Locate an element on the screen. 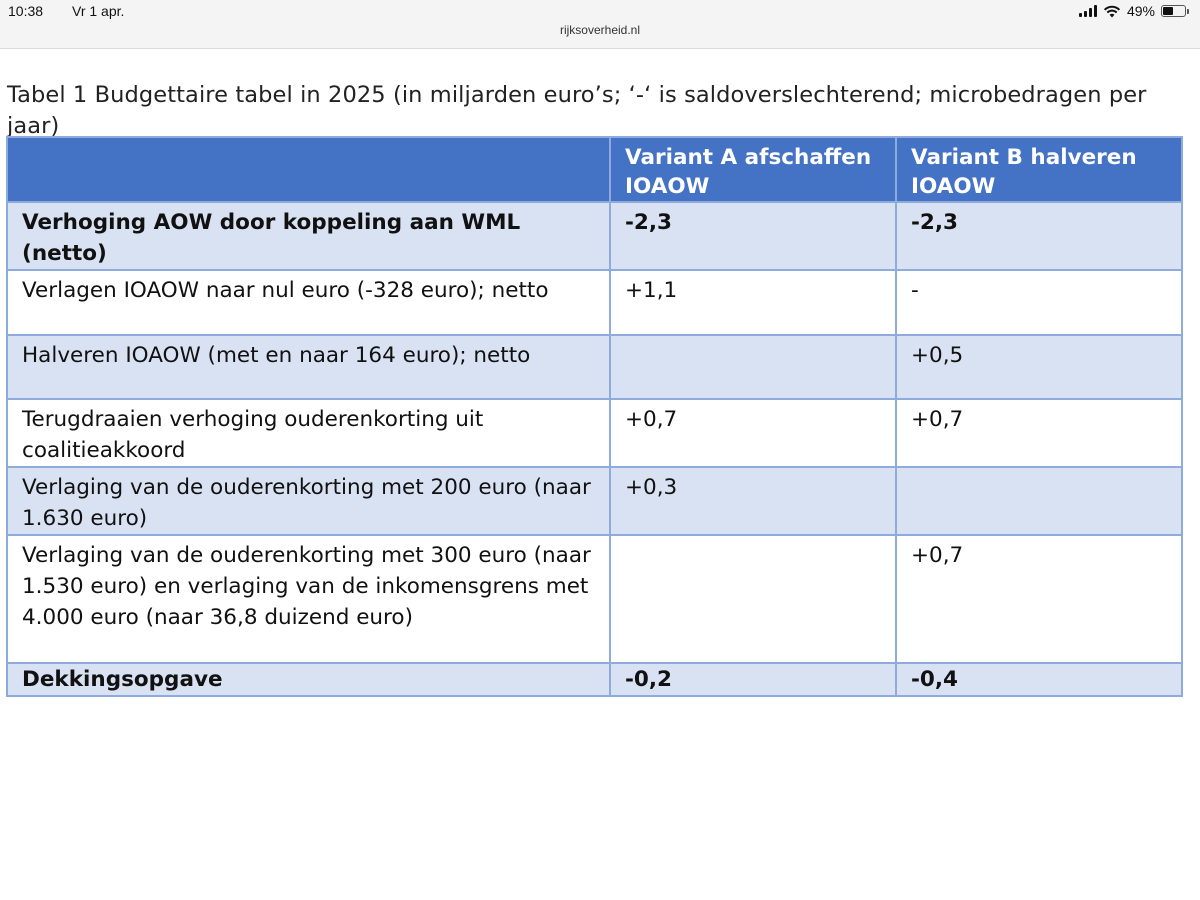 The width and height of the screenshot is (1200, 900). status-date: Vr 1 apr. is located at coordinates (98, 11).